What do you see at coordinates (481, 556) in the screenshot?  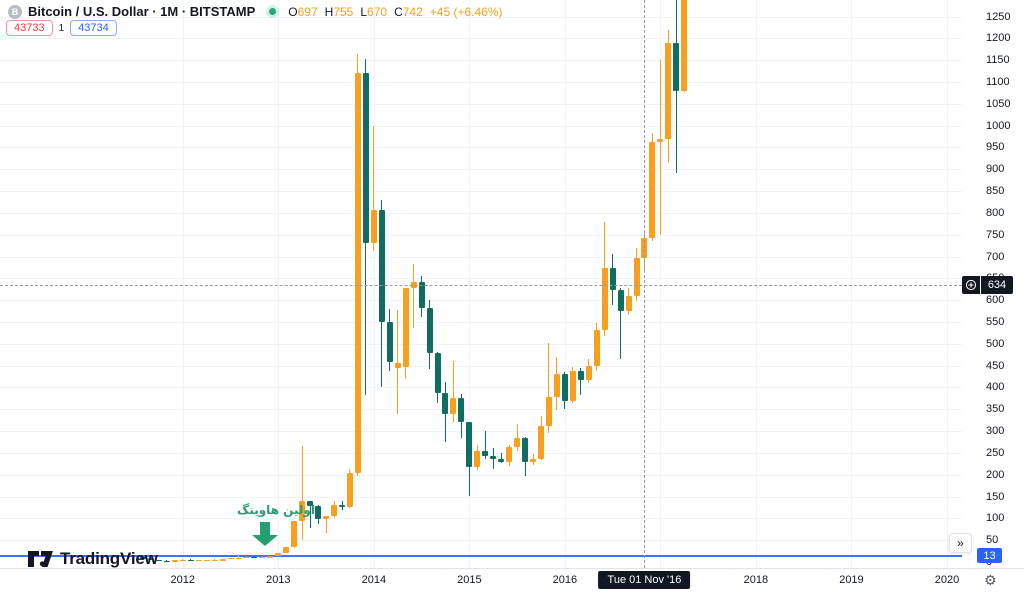 I see `horizontal-price-line` at bounding box center [481, 556].